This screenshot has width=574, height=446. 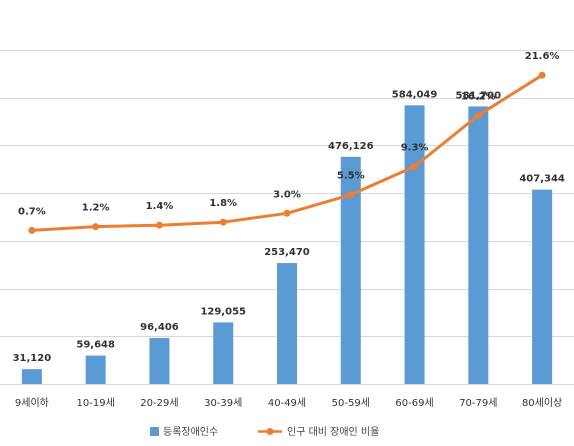 What do you see at coordinates (478, 403) in the screenshot?
I see `x-tick-label: 70-79세` at bounding box center [478, 403].